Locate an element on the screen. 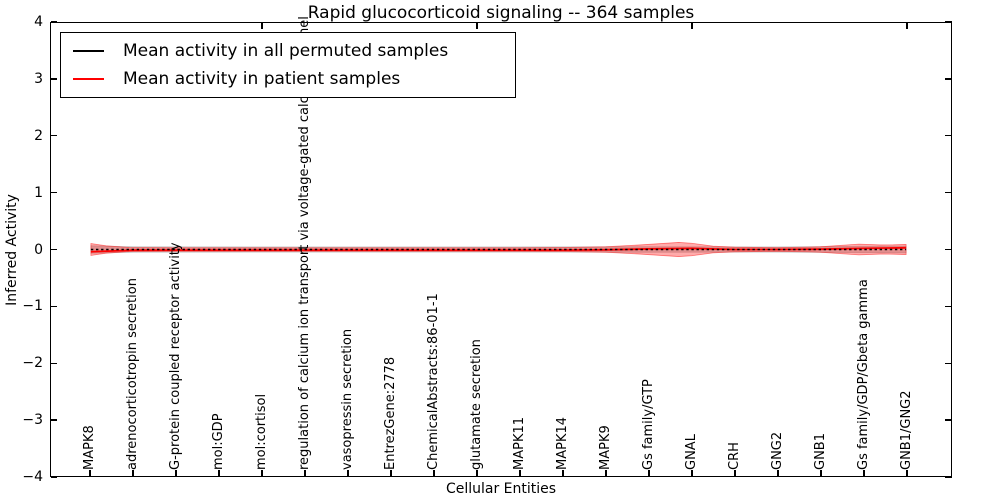 Image resolution: width=1000 pixels, height=500 pixels. x-category-label-text: mol:cortisol is located at coordinates (261, 431).